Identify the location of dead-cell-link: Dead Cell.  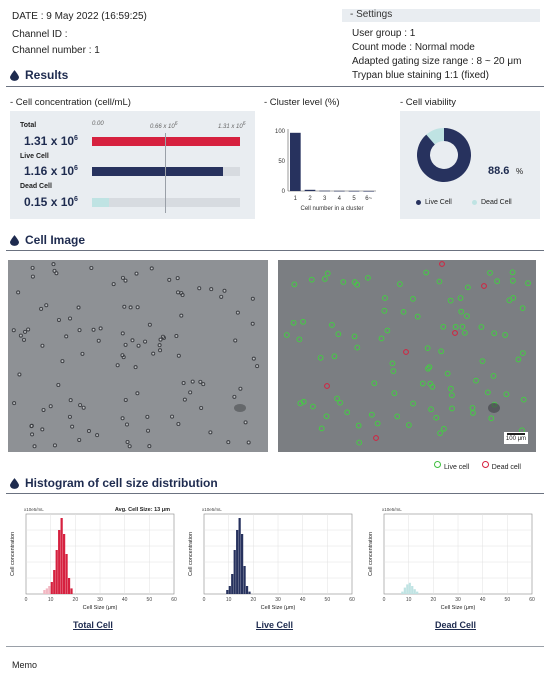
(456, 625).